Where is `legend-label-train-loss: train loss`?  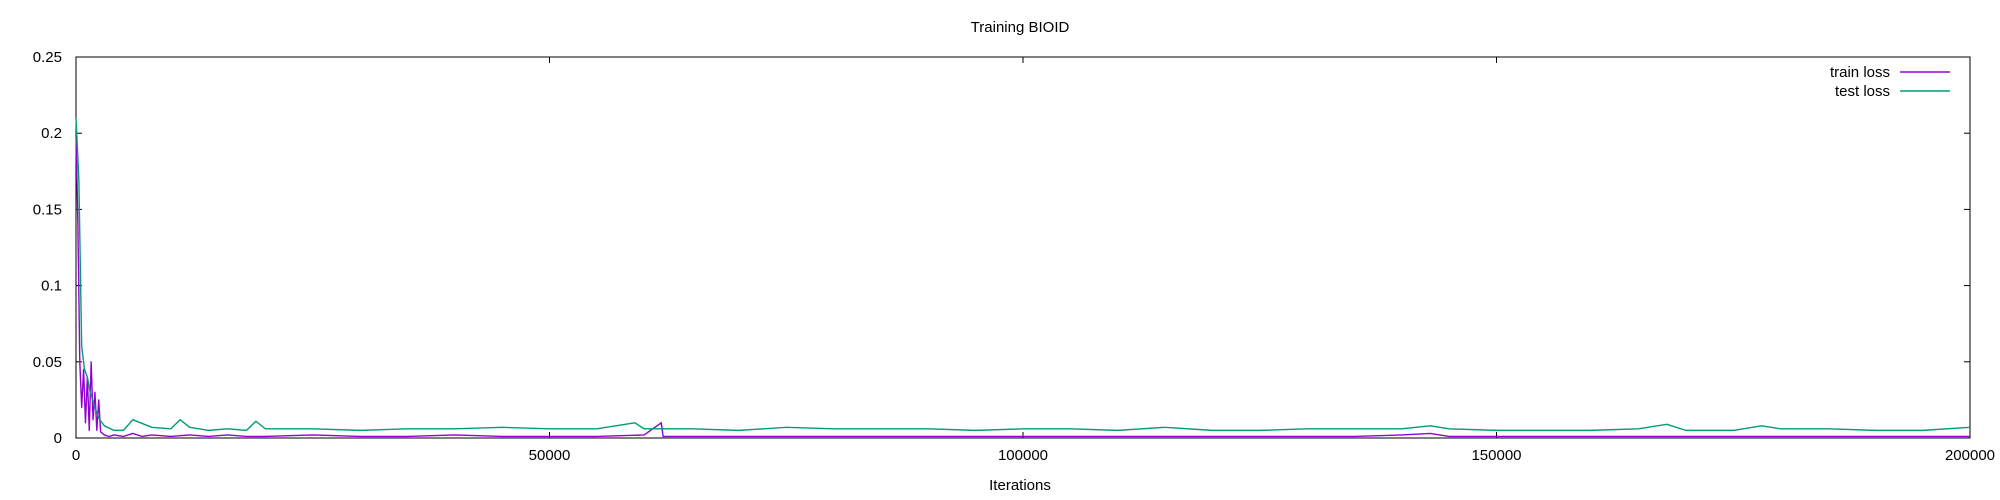
legend-label-train-loss: train loss is located at coordinates (1860, 72).